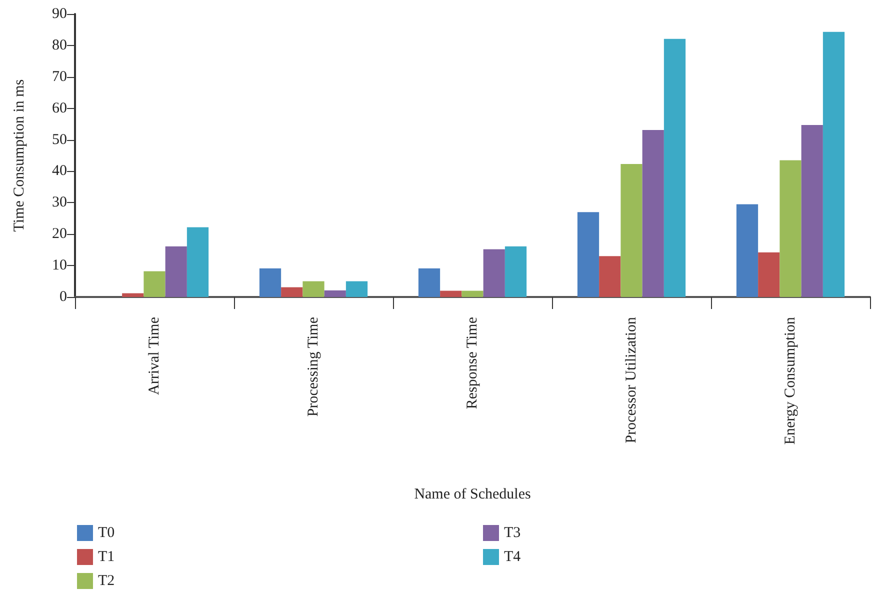 The height and width of the screenshot is (599, 879). What do you see at coordinates (106, 581) in the screenshot?
I see `legend-label: T2` at bounding box center [106, 581].